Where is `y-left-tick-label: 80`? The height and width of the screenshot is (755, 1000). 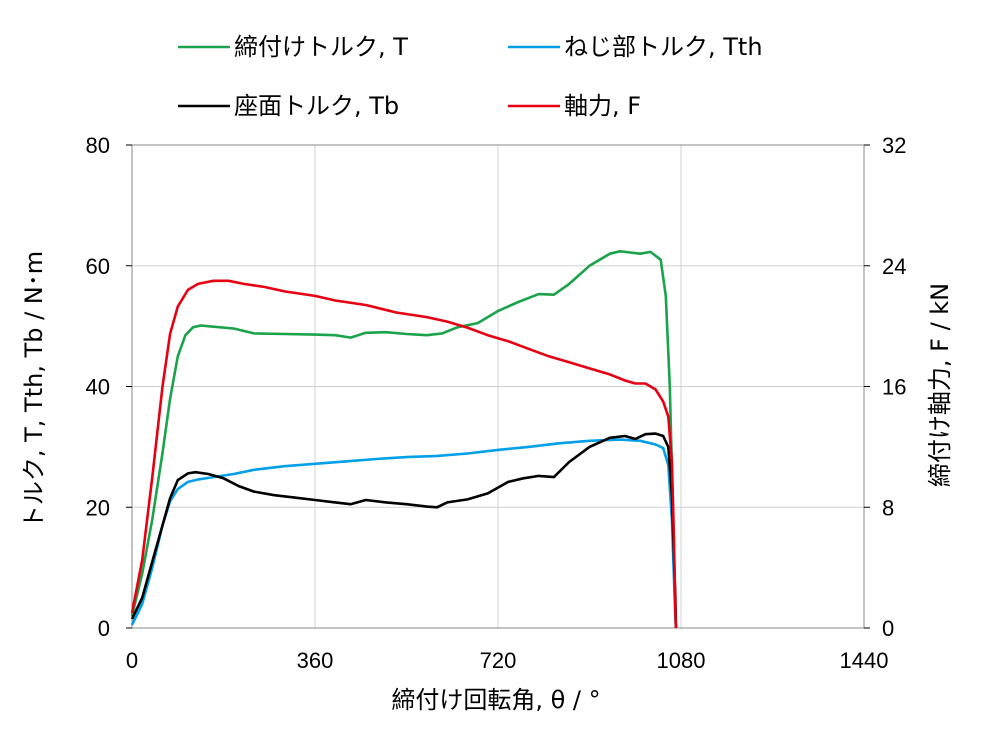
y-left-tick-label: 80 is located at coordinates (98, 145).